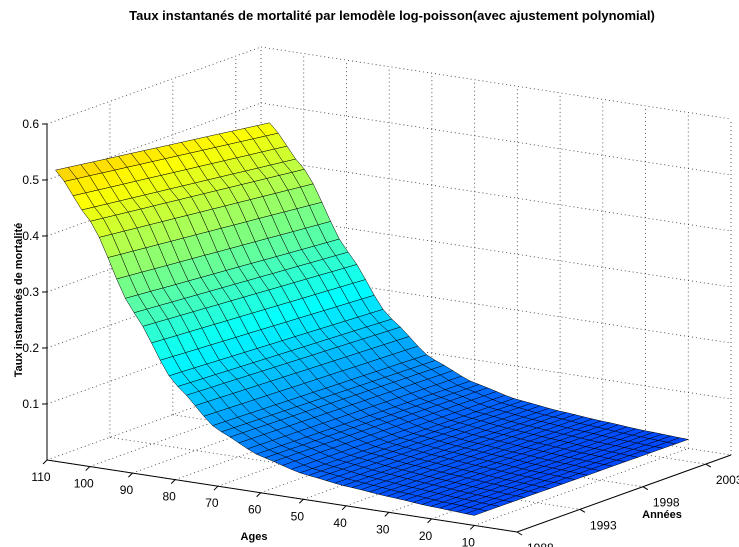  What do you see at coordinates (30, 180) in the screenshot?
I see `z-tick-label: 0.5` at bounding box center [30, 180].